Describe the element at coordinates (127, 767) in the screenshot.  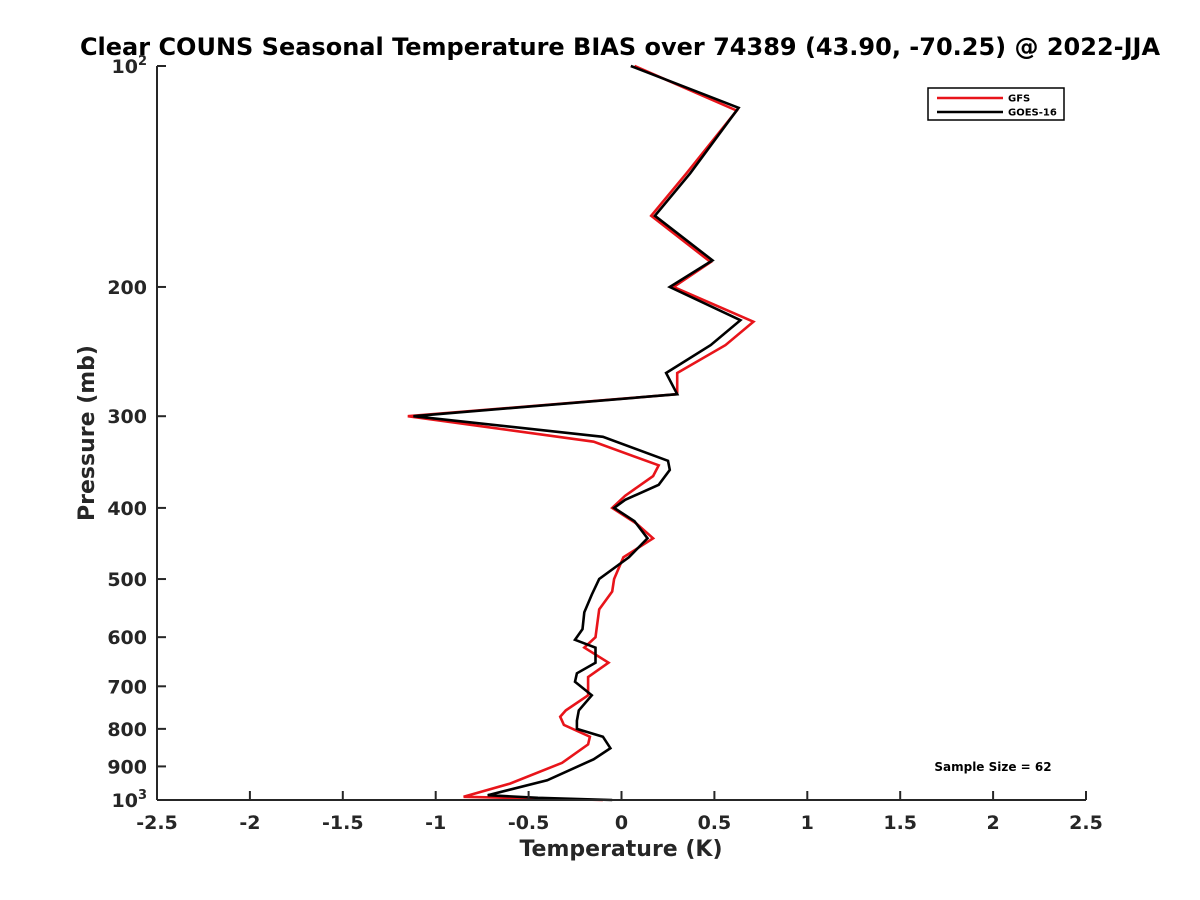
I see `y-tick-label: 900` at that location.